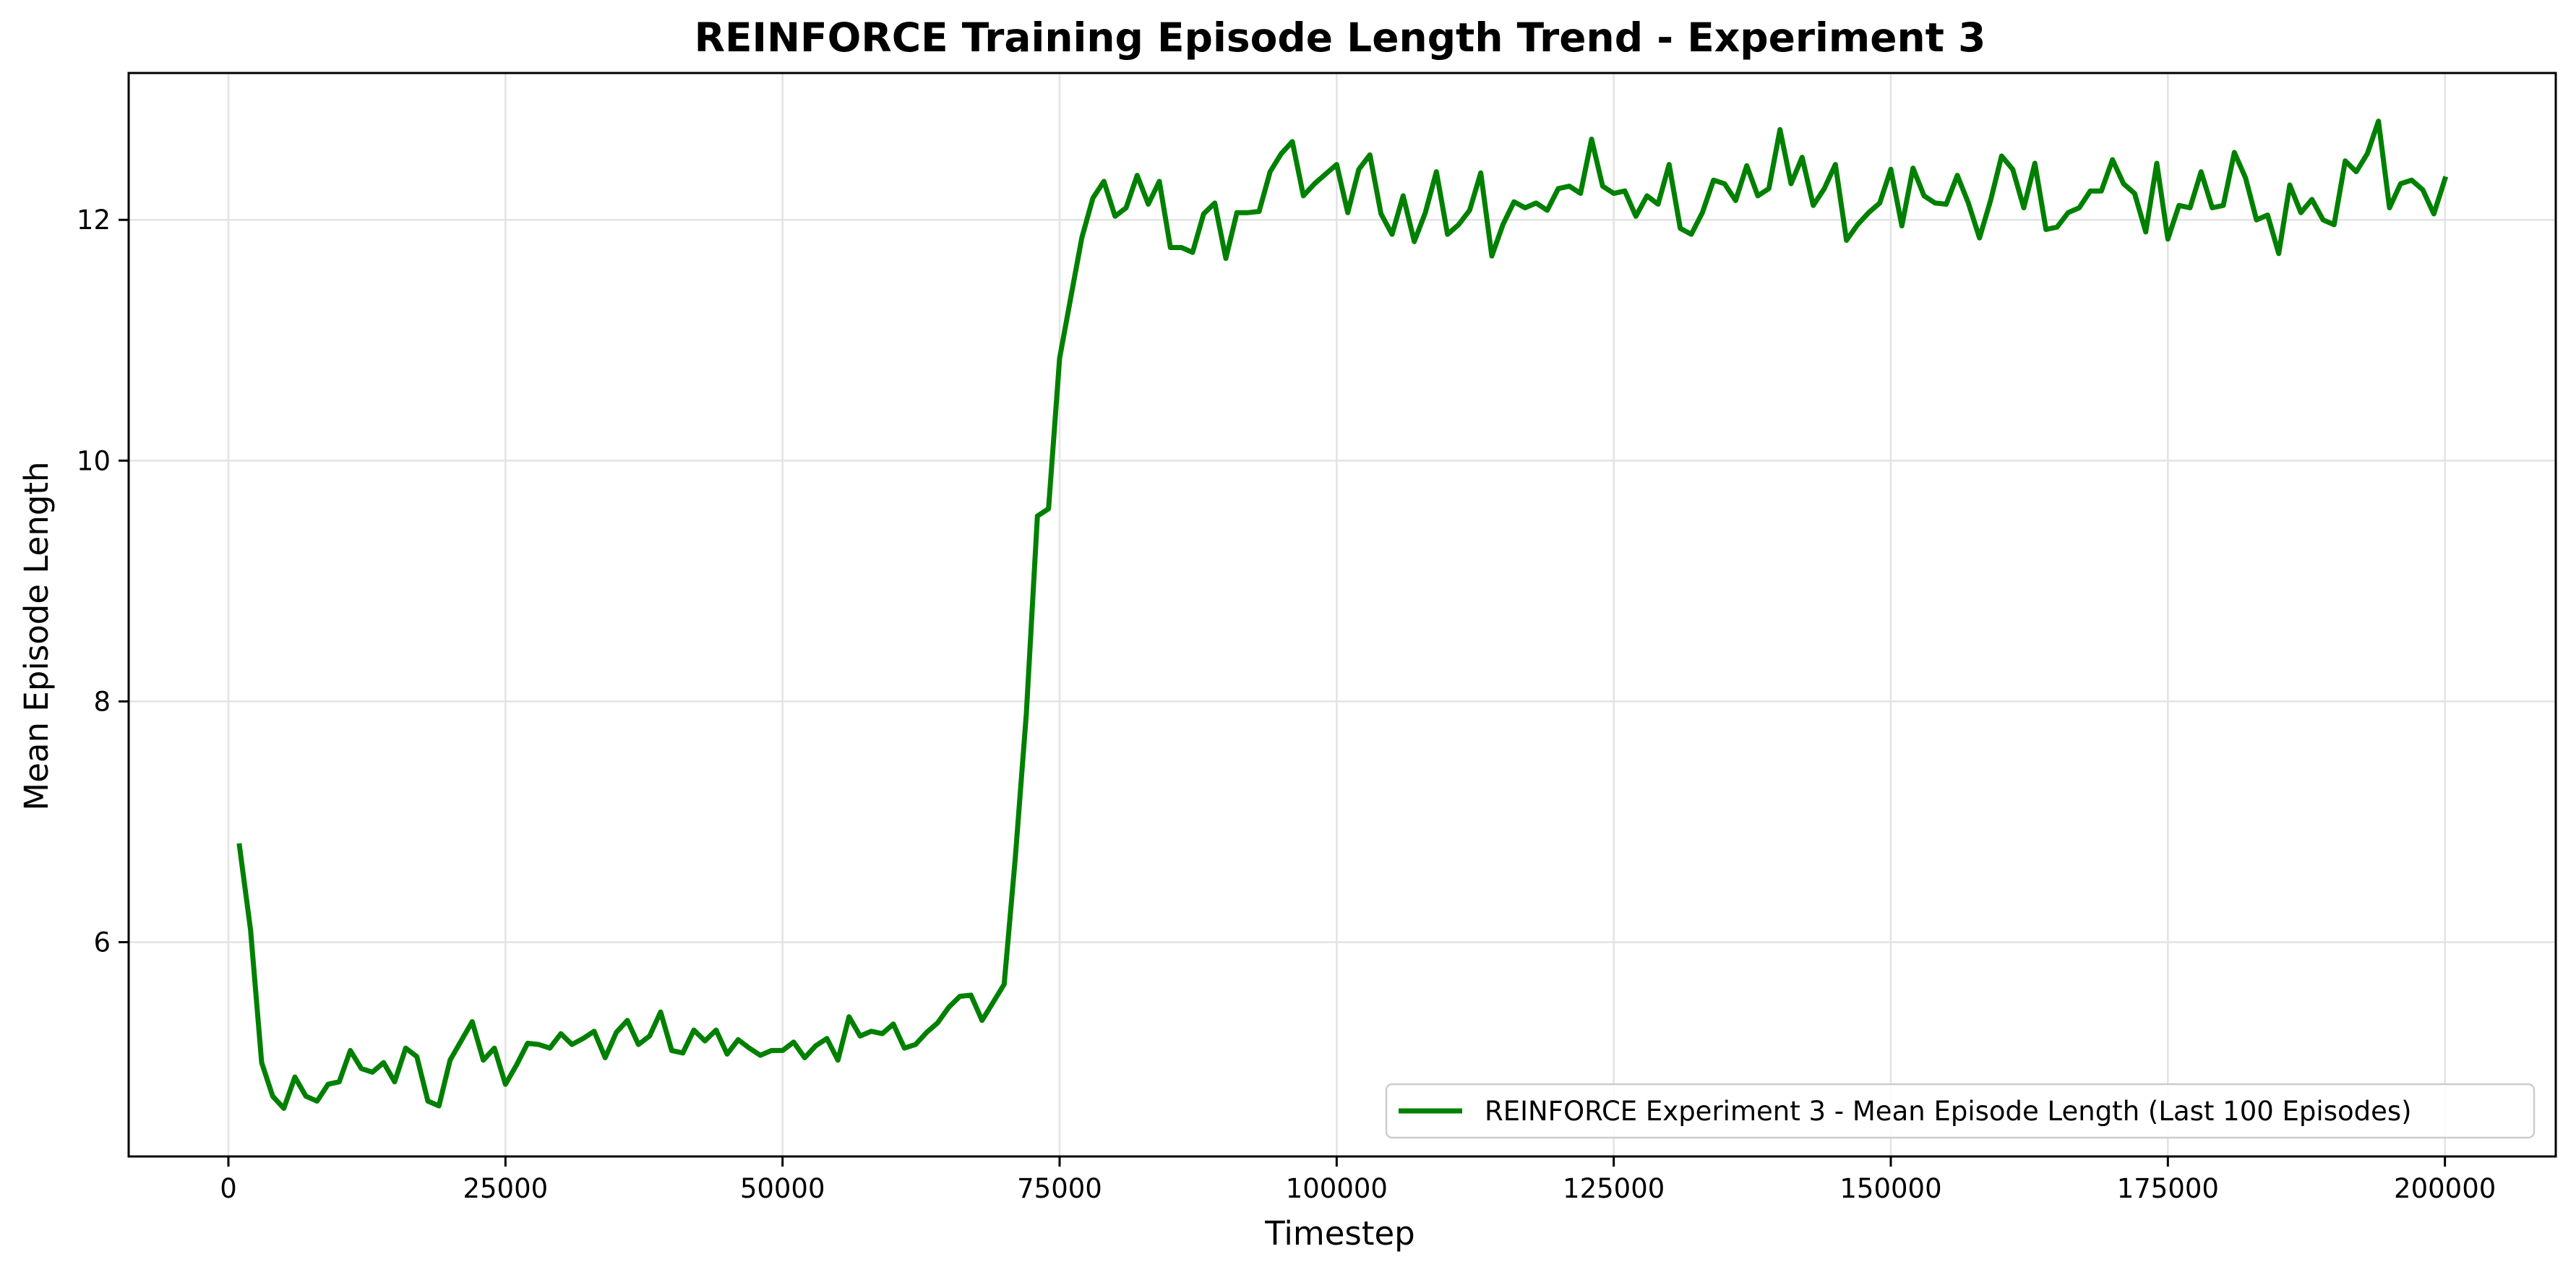  What do you see at coordinates (229, 1188) in the screenshot?
I see `x-tick-label: 0` at bounding box center [229, 1188].